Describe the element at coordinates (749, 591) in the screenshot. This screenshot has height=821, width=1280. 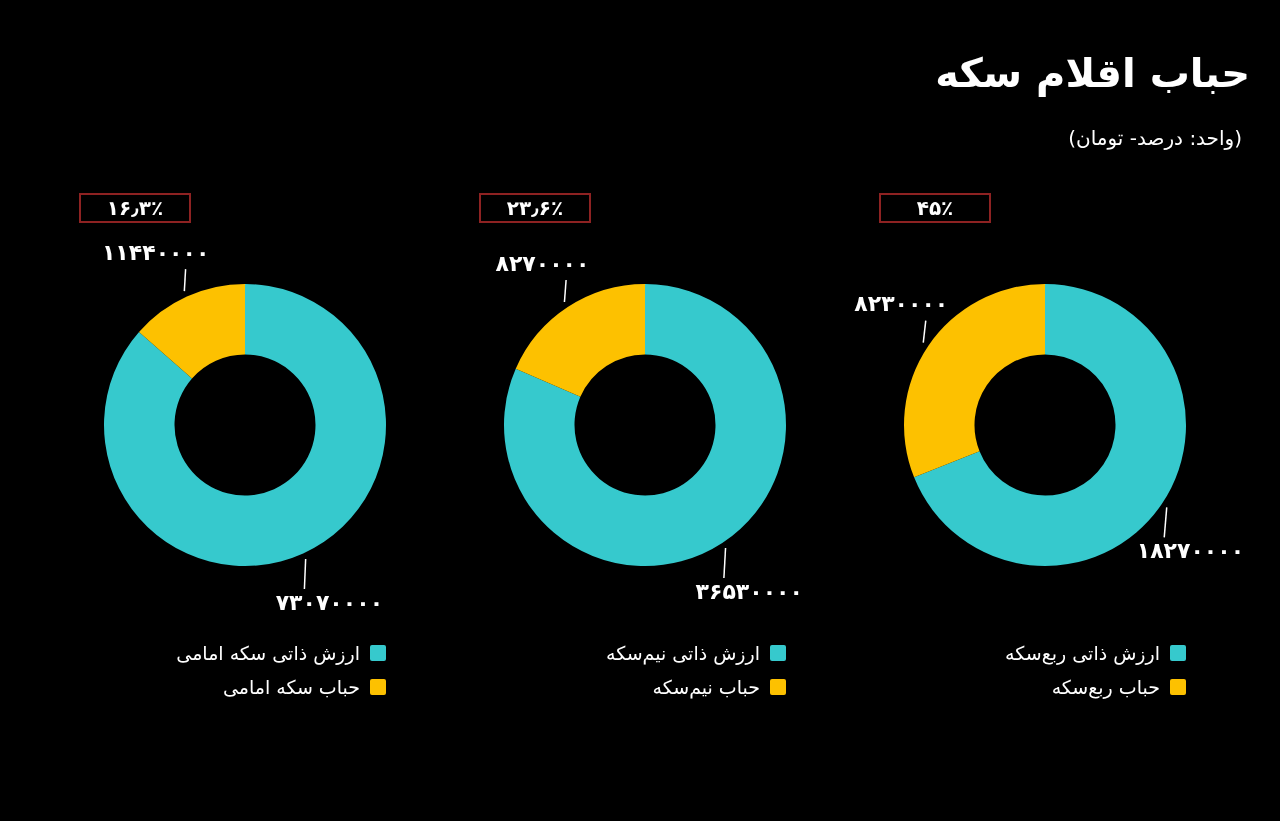
I see `data-label: ۳۶۵۳۰۰۰۰` at that location.